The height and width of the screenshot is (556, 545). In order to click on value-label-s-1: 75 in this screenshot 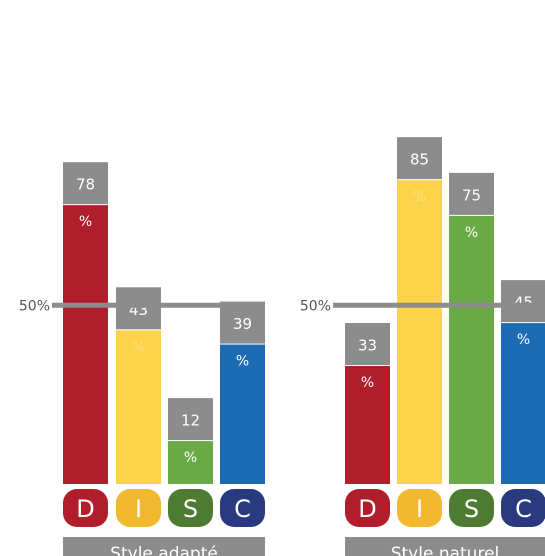, I will do `click(471, 195)`.